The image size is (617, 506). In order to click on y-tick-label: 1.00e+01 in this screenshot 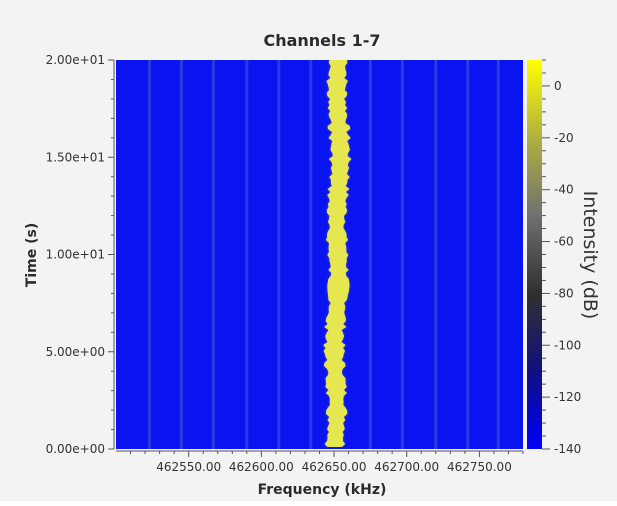, I will do `click(75, 255)`.